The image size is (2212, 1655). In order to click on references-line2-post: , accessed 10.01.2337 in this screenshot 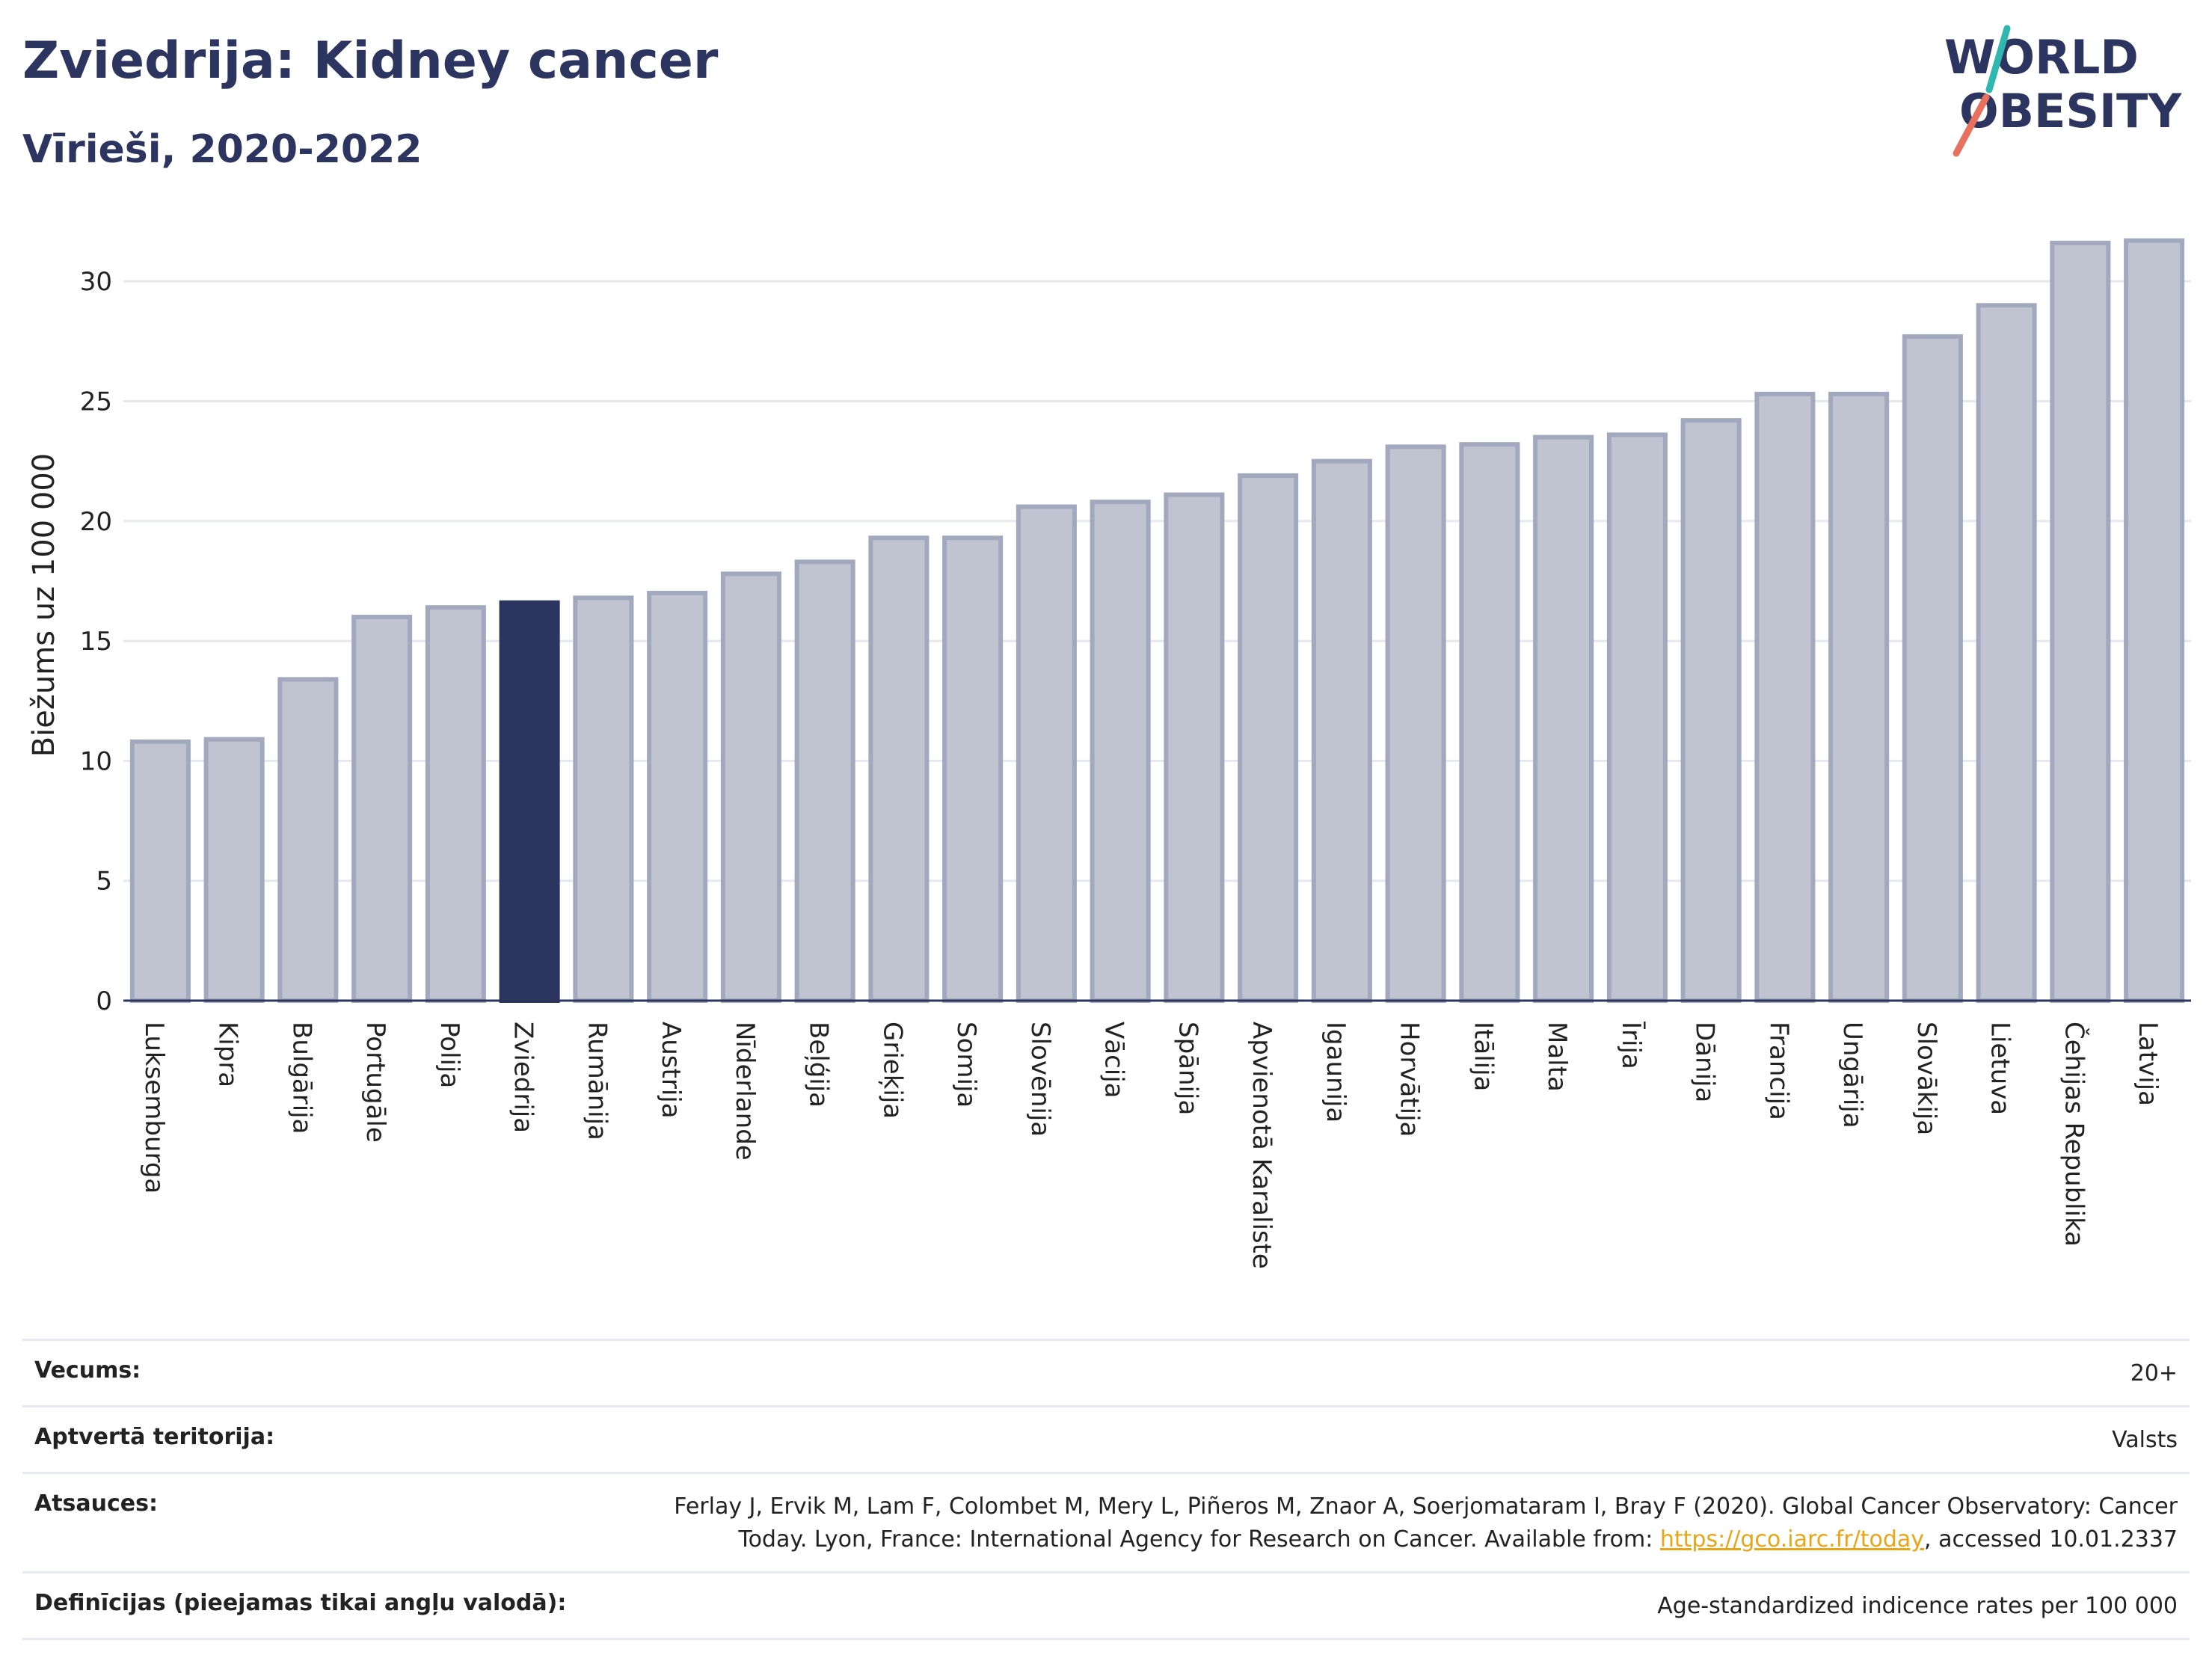, I will do `click(2051, 1539)`.